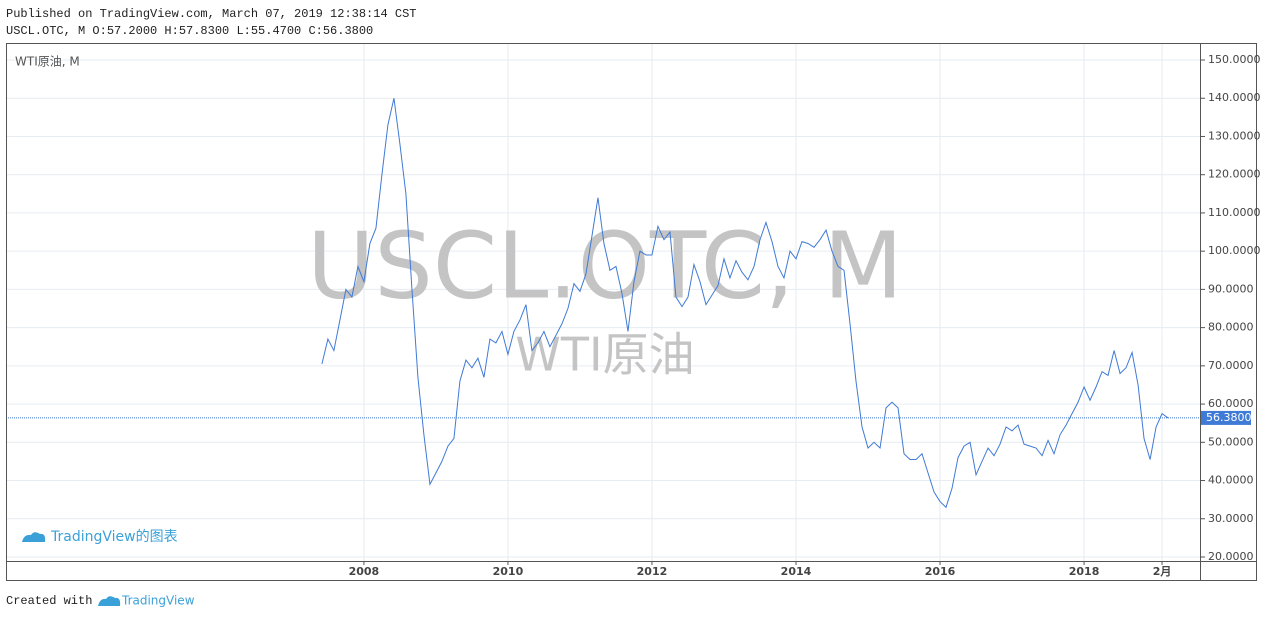 This screenshot has height=617, width=1264. Describe the element at coordinates (796, 571) in the screenshot. I see `x-tick-label: 2014` at that location.